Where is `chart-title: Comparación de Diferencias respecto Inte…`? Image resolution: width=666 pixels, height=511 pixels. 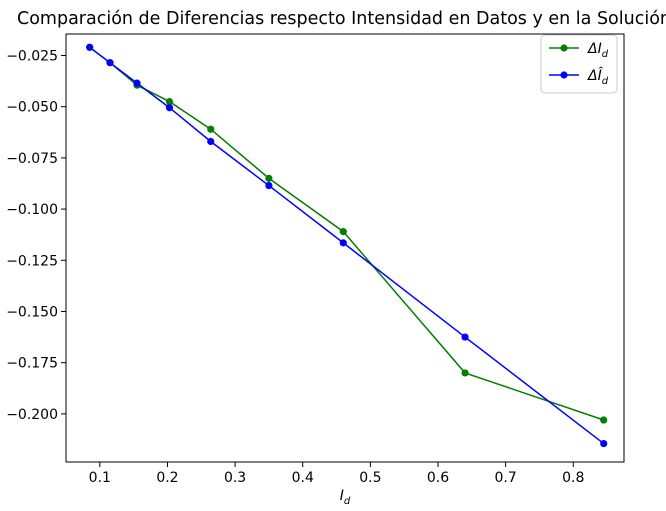 chart-title: Comparación de Diferencias respecto Inte… is located at coordinates (341, 19).